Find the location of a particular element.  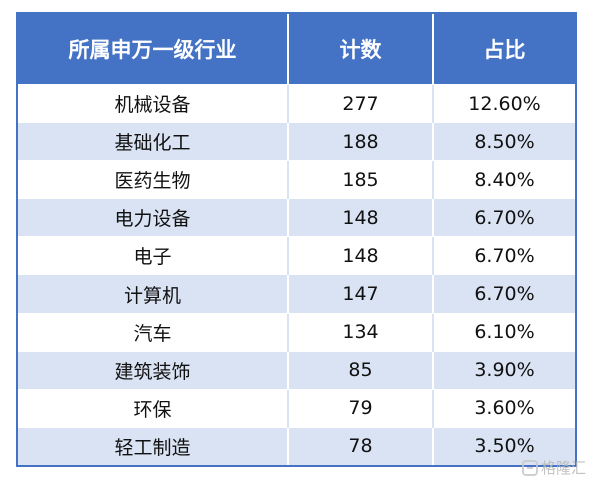

table-row: 电力设备 148 6.70% is located at coordinates (296, 217).